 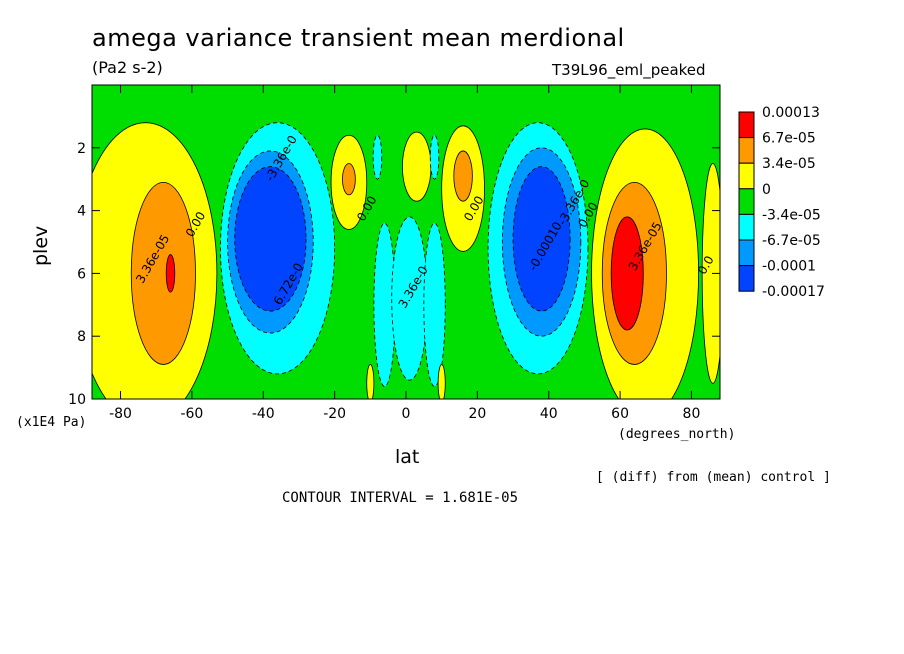 I want to click on negative-core-north, so click(x=541, y=239).